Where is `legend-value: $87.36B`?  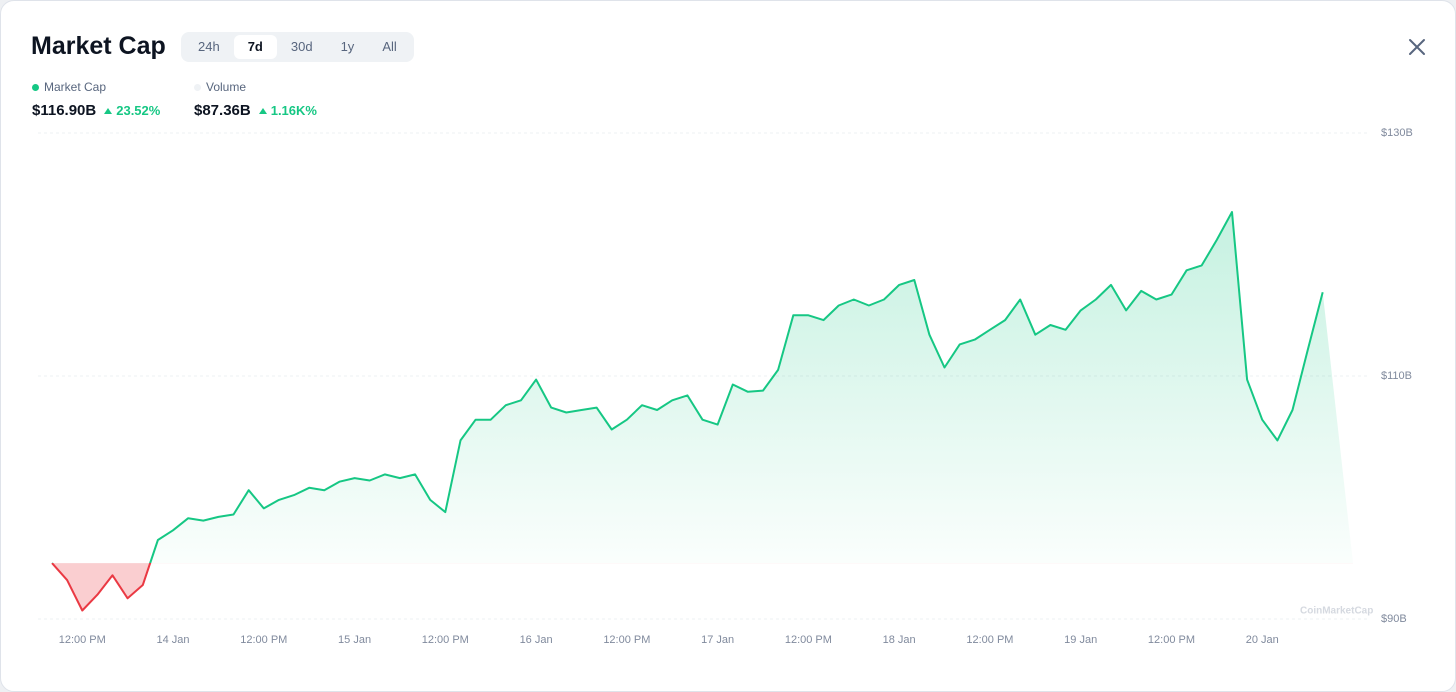 legend-value: $87.36B is located at coordinates (222, 110).